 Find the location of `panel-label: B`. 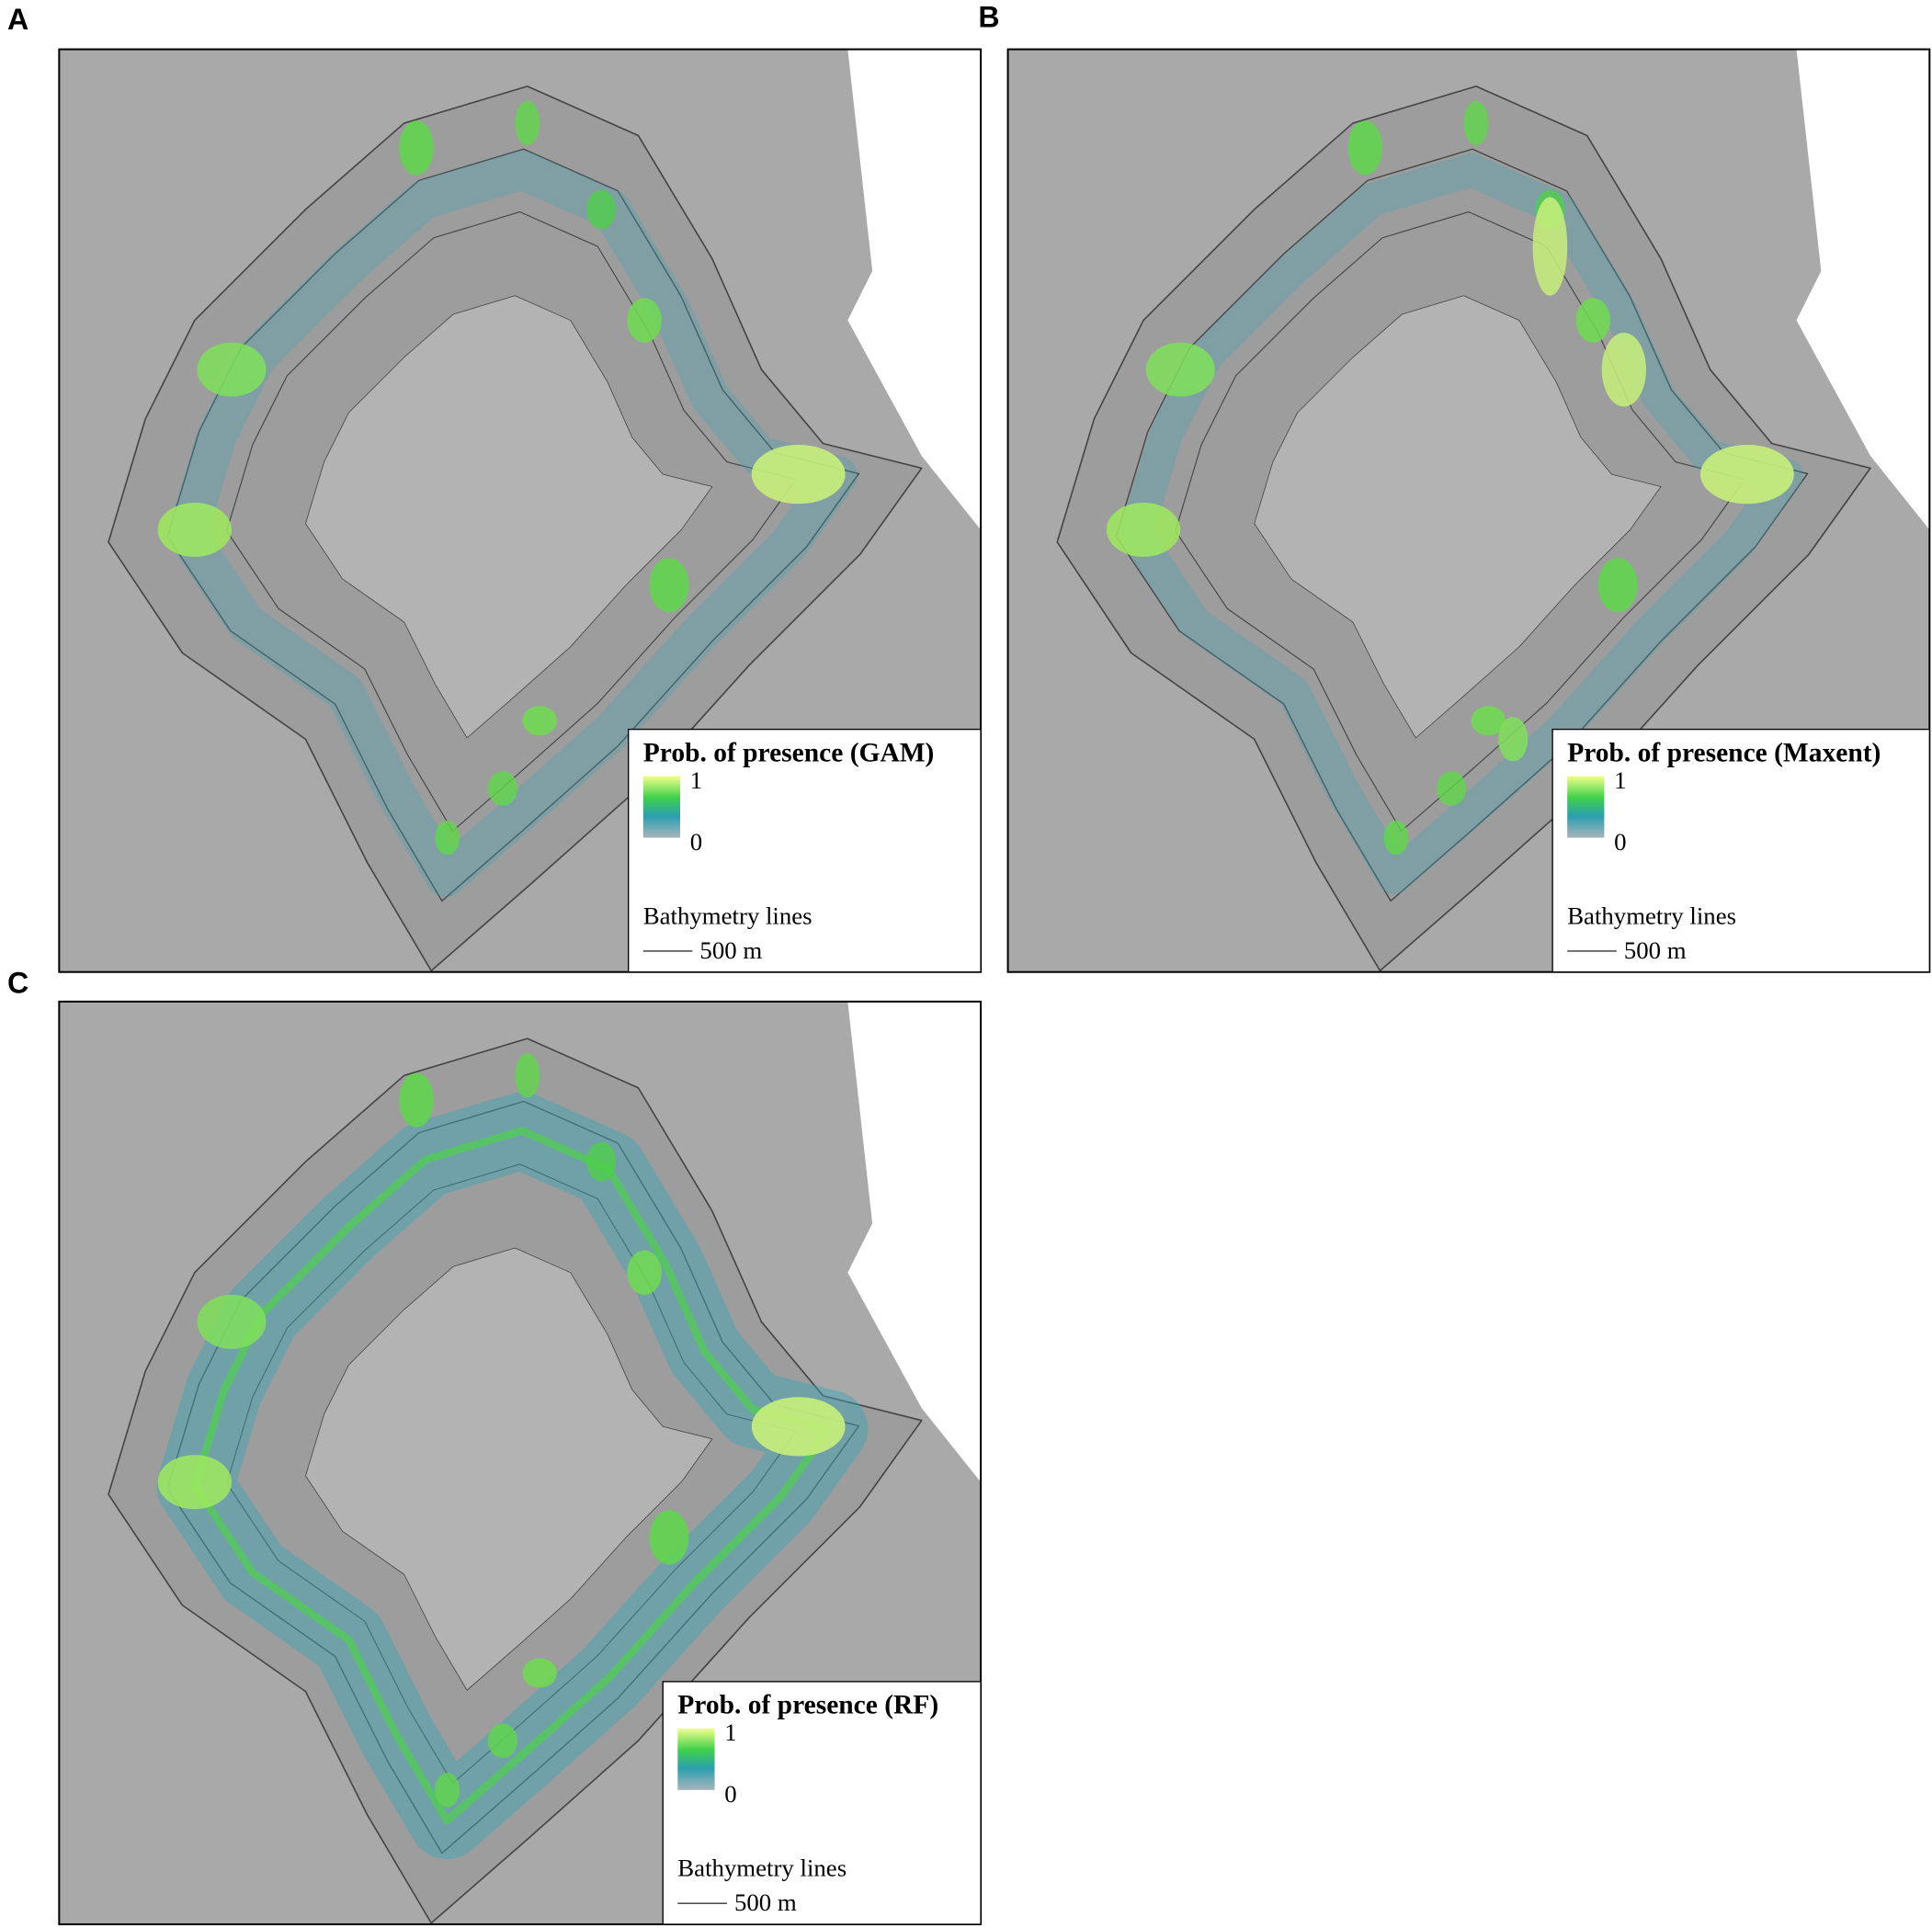

panel-label: B is located at coordinates (989, 17).